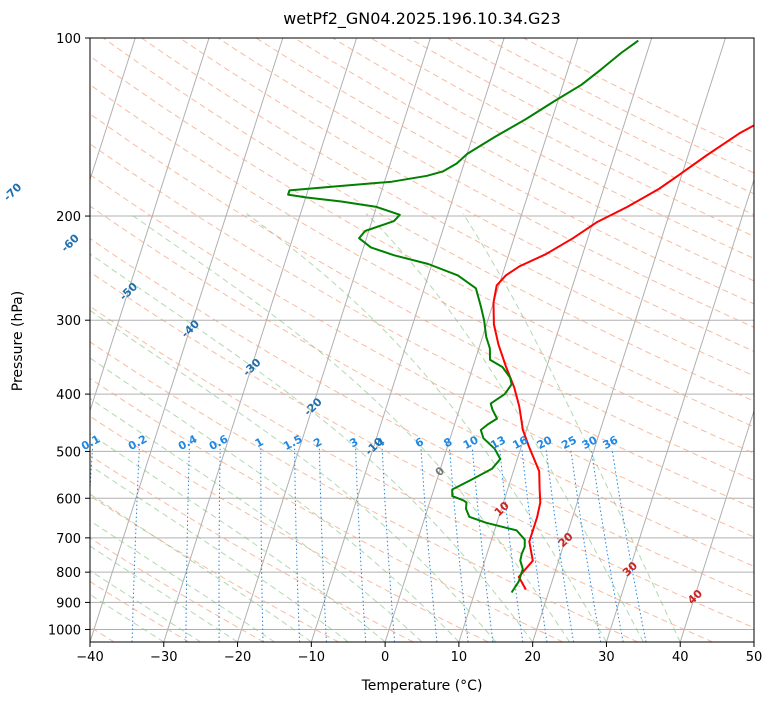 Image resolution: width=775 pixels, height=708 pixels. Describe the element at coordinates (317, 442) in the screenshot. I see `mixing-ratio-label: 2` at that location.